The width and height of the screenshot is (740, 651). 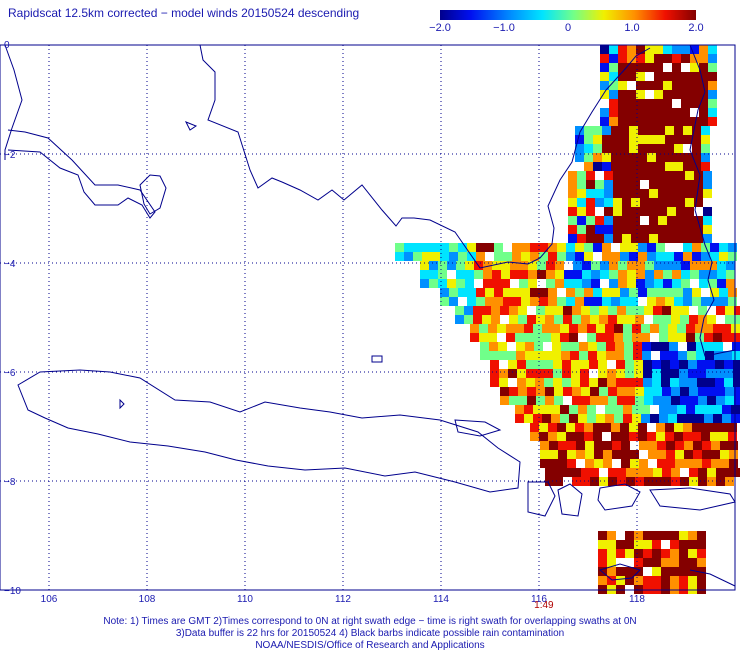 What do you see at coordinates (10, 482) in the screenshot?
I see `lat-tick-label: −8` at bounding box center [10, 482].